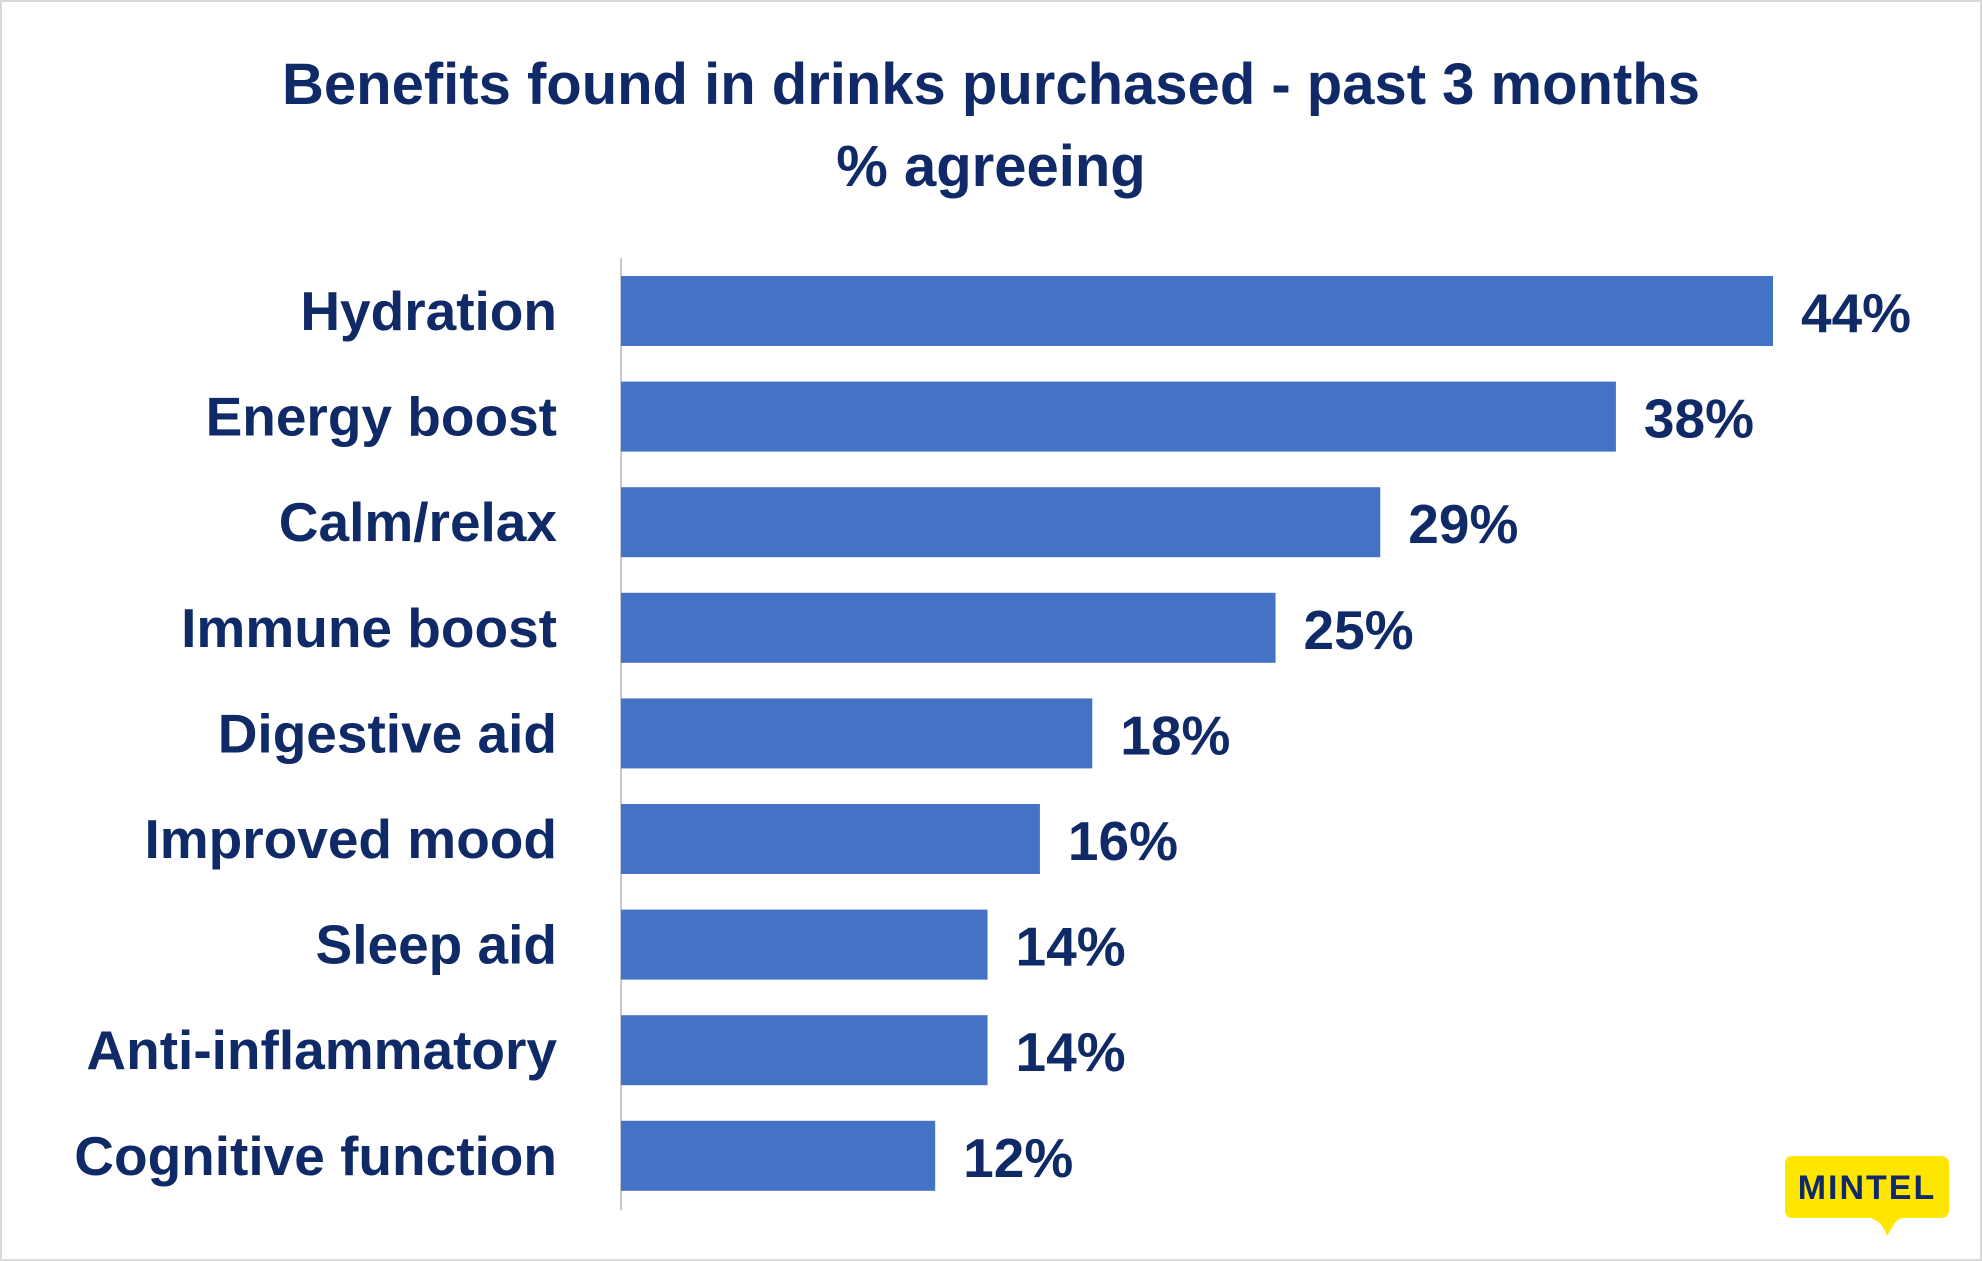 This screenshot has width=1982, height=1261. Describe the element at coordinates (778, 1155) in the screenshot. I see `bar-cognitive-function` at that location.